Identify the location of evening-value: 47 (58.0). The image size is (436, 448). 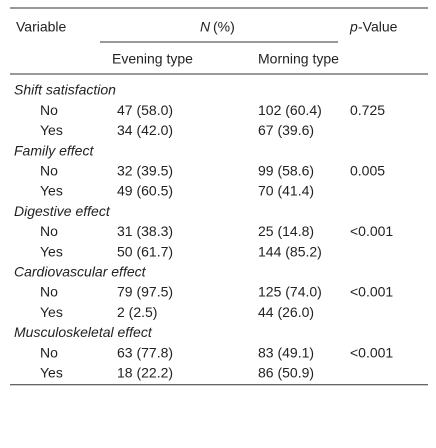
(145, 110).